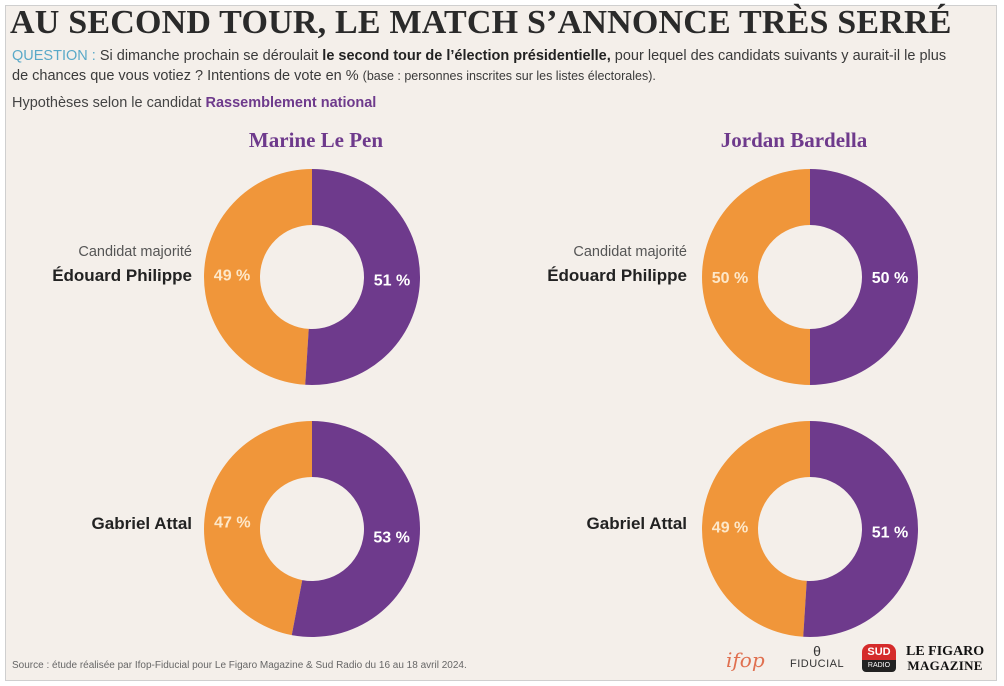 This screenshot has width=1004, height=686. What do you see at coordinates (291, 103) in the screenshot?
I see `hypothesis-party: Rassemblement national` at bounding box center [291, 103].